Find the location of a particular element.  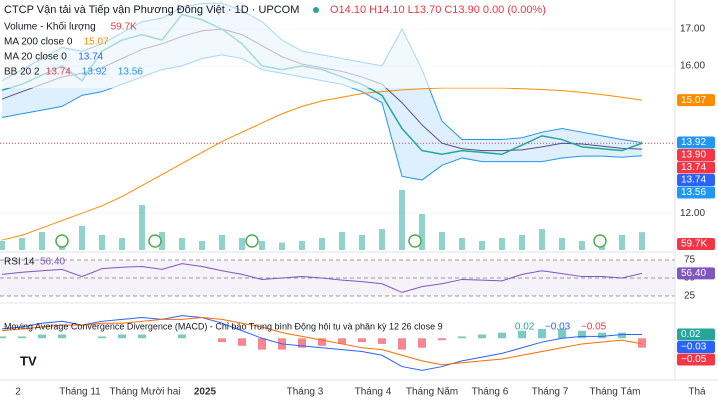

rsi-name: RSI 14 is located at coordinates (19, 262).